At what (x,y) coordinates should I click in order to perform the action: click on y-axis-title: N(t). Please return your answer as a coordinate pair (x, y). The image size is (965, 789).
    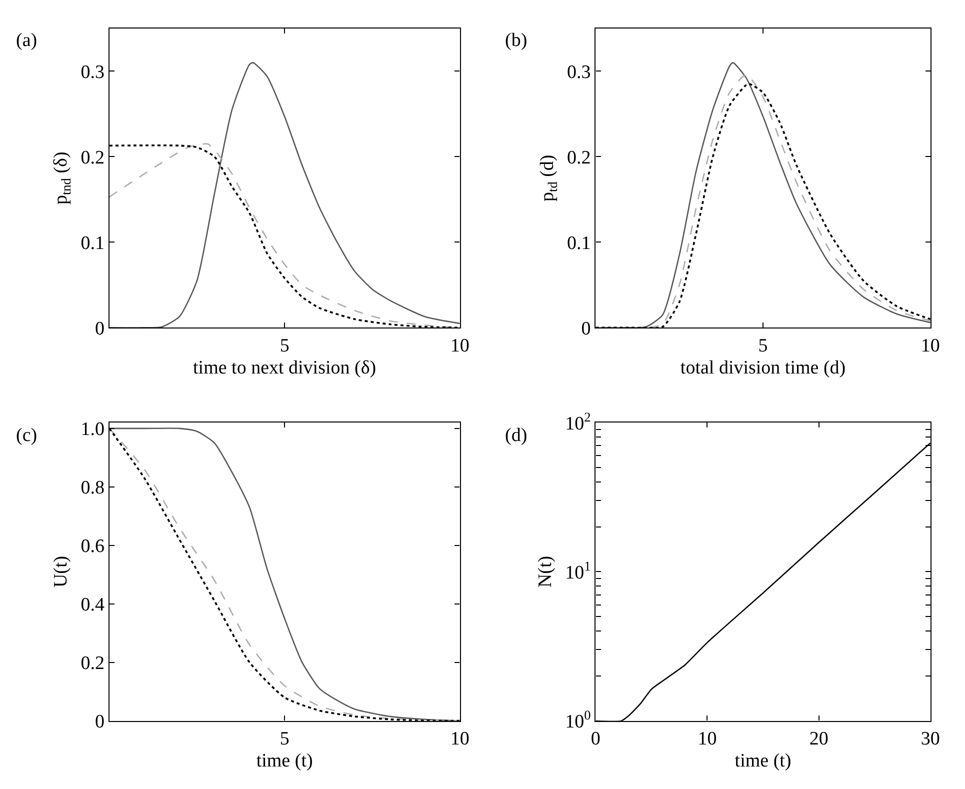
    Looking at the image, I should click on (545, 572).